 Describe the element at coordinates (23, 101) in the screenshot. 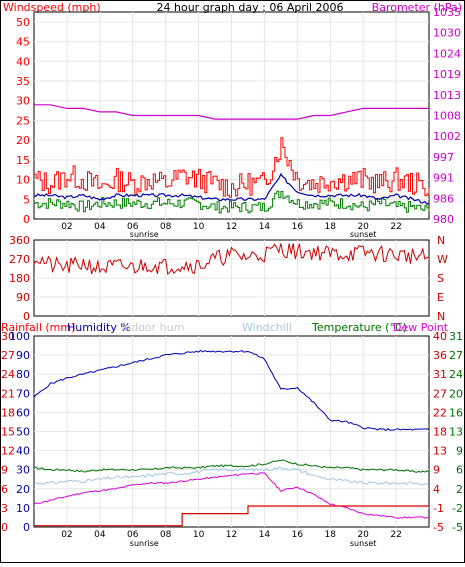

I see `y-tick-label: 30` at that location.